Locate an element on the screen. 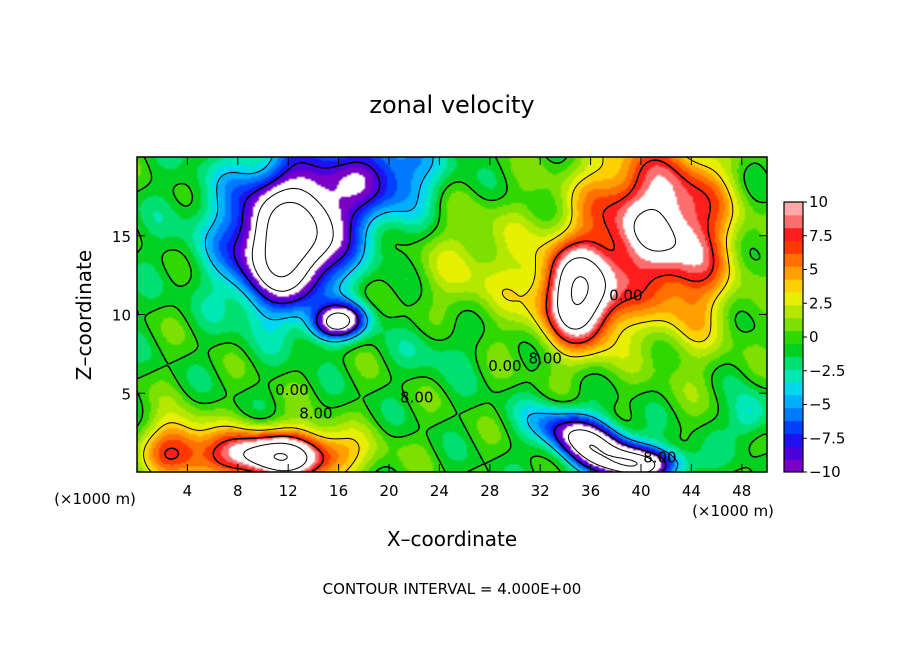  colorbar-tick-label: 7.5 is located at coordinates (821, 236).